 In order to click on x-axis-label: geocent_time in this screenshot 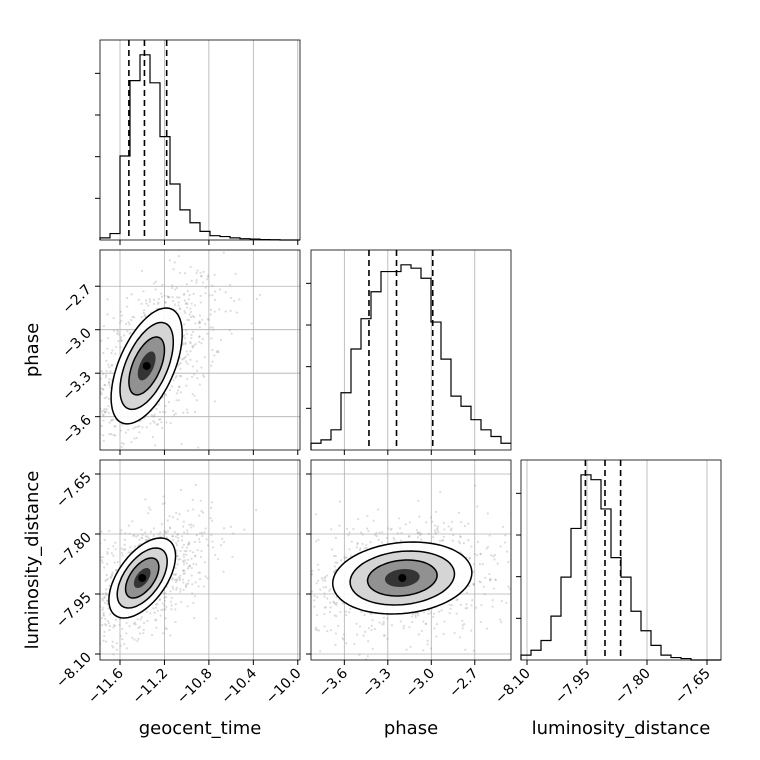, I will do `click(200, 728)`.